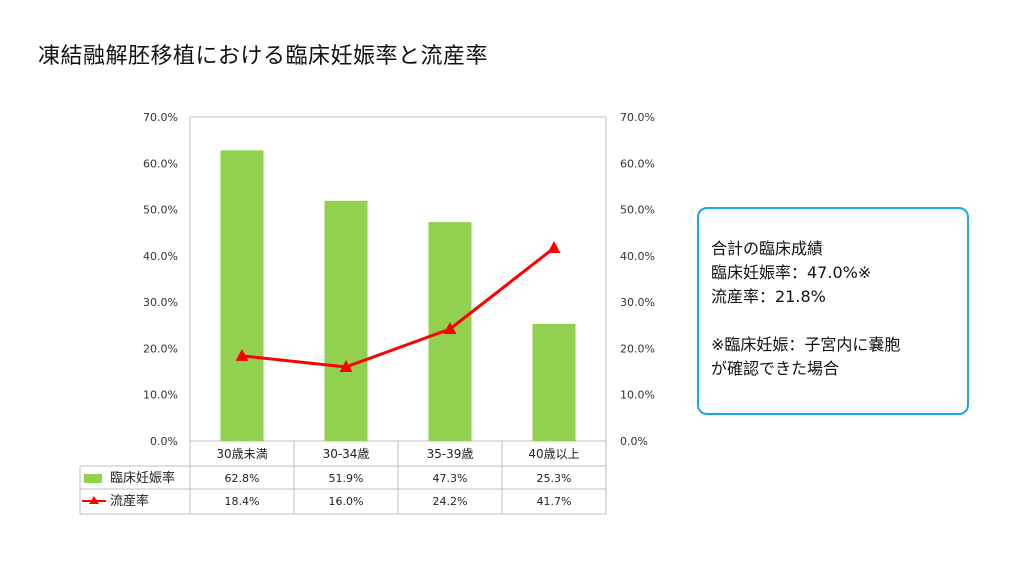 This screenshot has height=572, width=1024. Describe the element at coordinates (241, 454) in the screenshot. I see `category-label: 30歳未満` at that location.